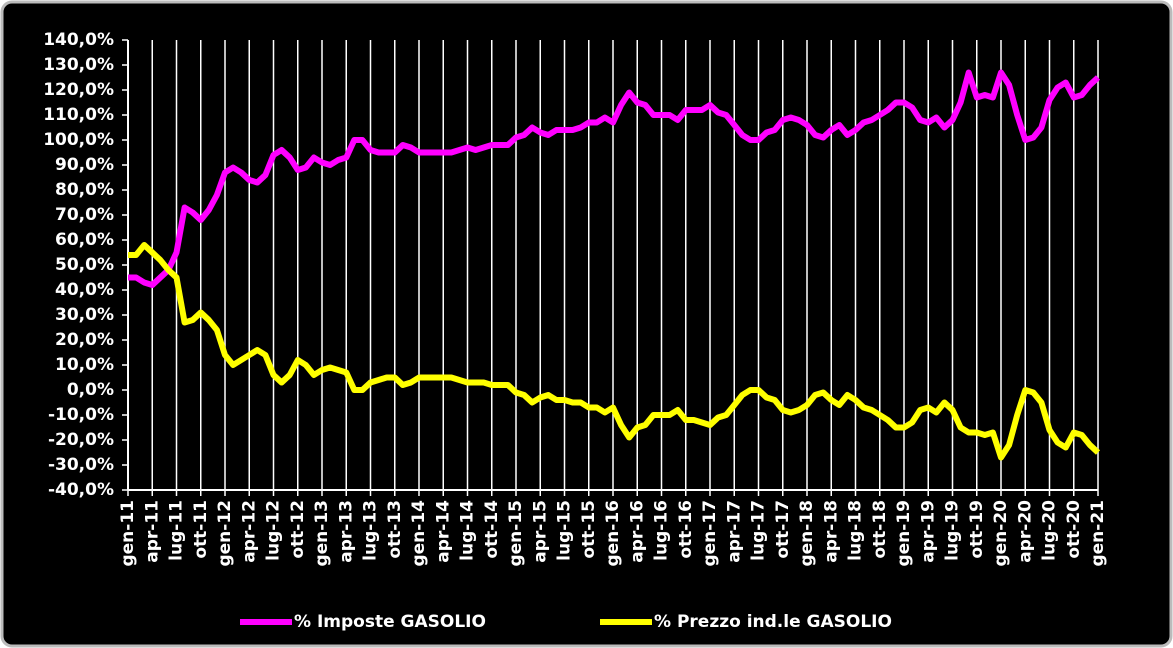 This screenshot has height=648, width=1173. Describe the element at coordinates (1025, 531) in the screenshot. I see `x-tick-label: apr-20` at that location.